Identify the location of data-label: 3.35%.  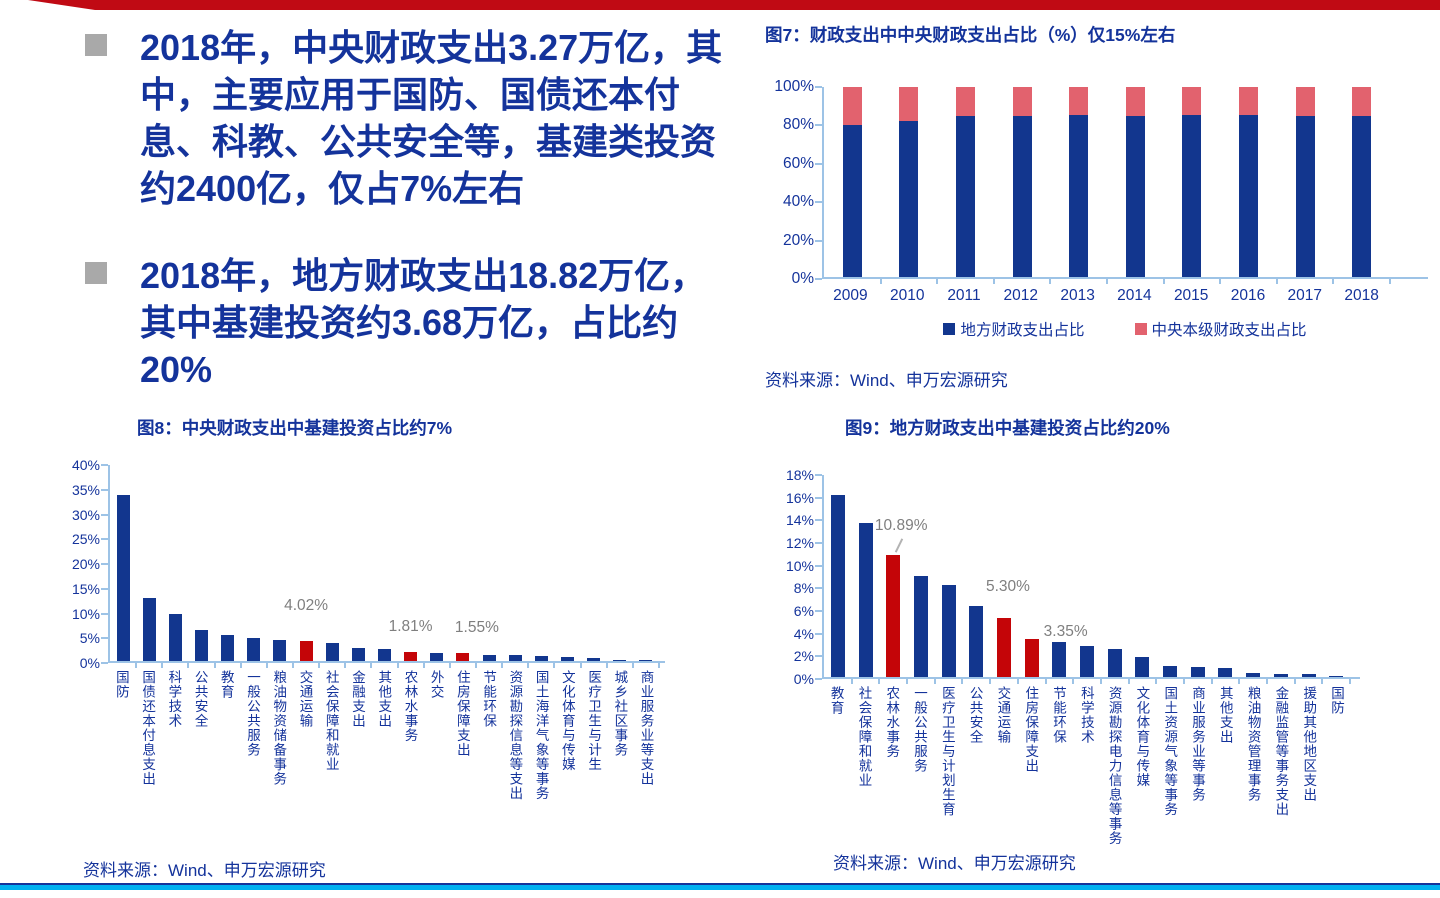
(1065, 632).